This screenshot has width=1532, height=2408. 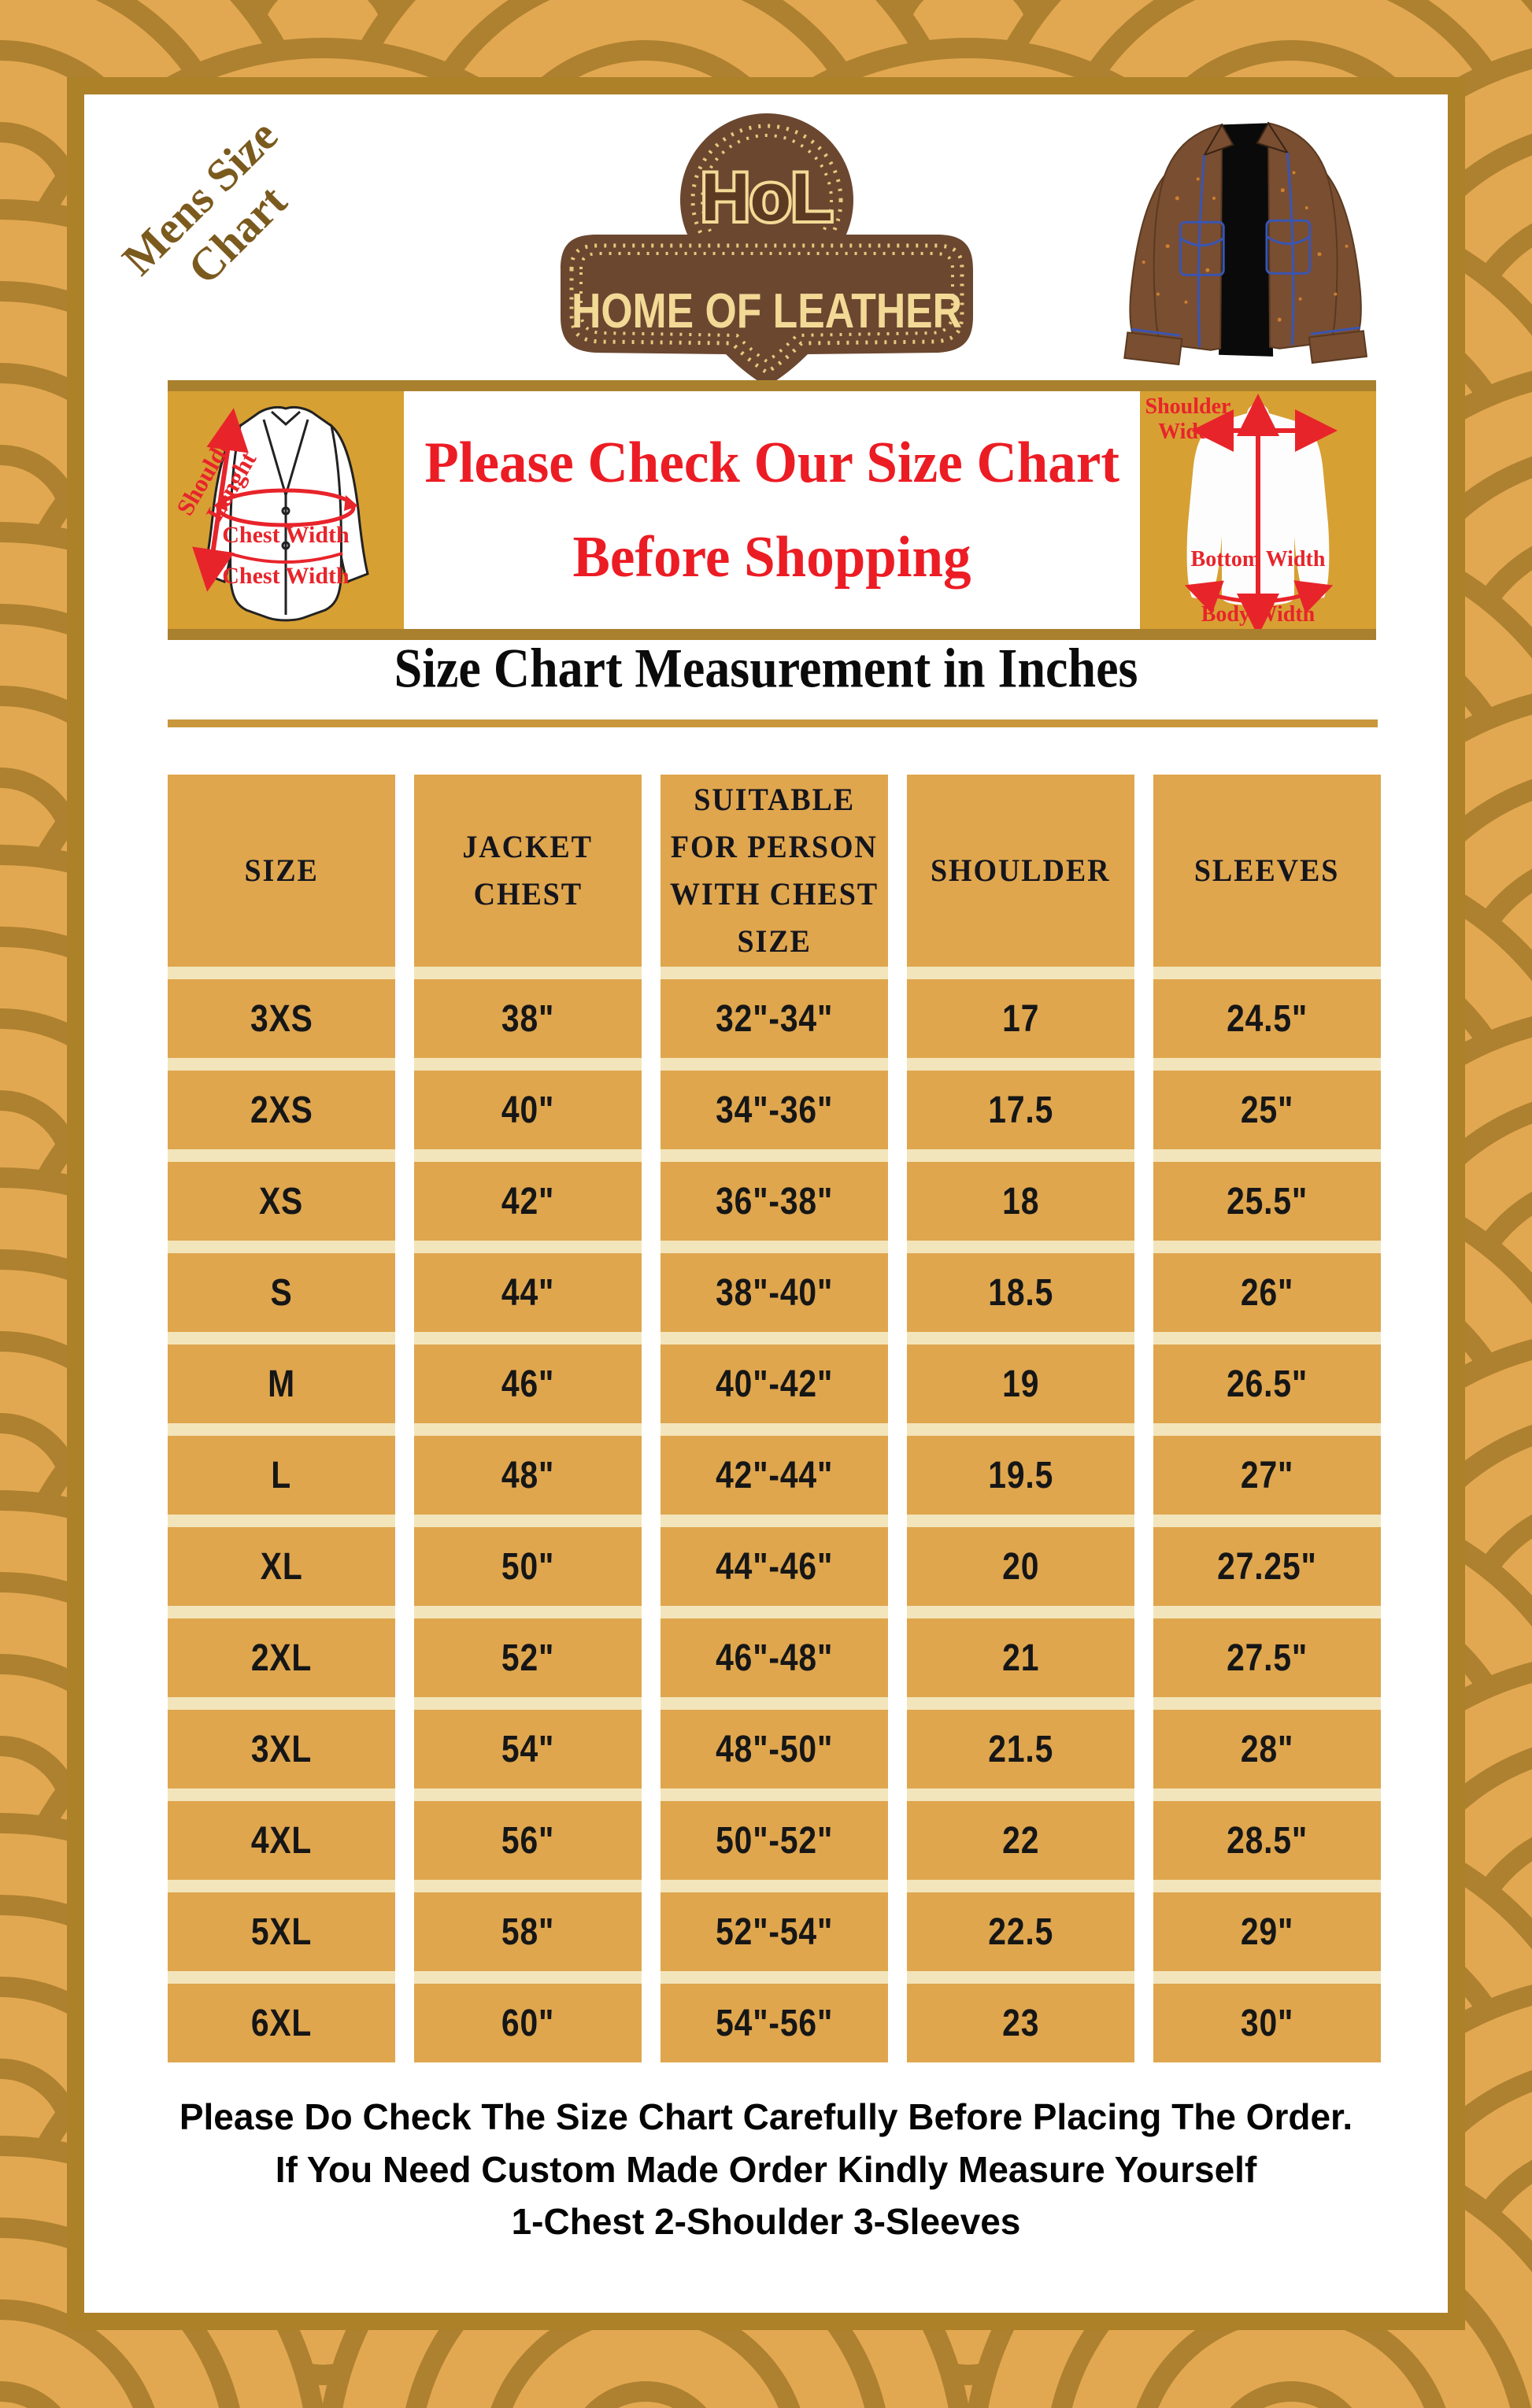 I want to click on table-cell: XL, so click(x=281, y=1561).